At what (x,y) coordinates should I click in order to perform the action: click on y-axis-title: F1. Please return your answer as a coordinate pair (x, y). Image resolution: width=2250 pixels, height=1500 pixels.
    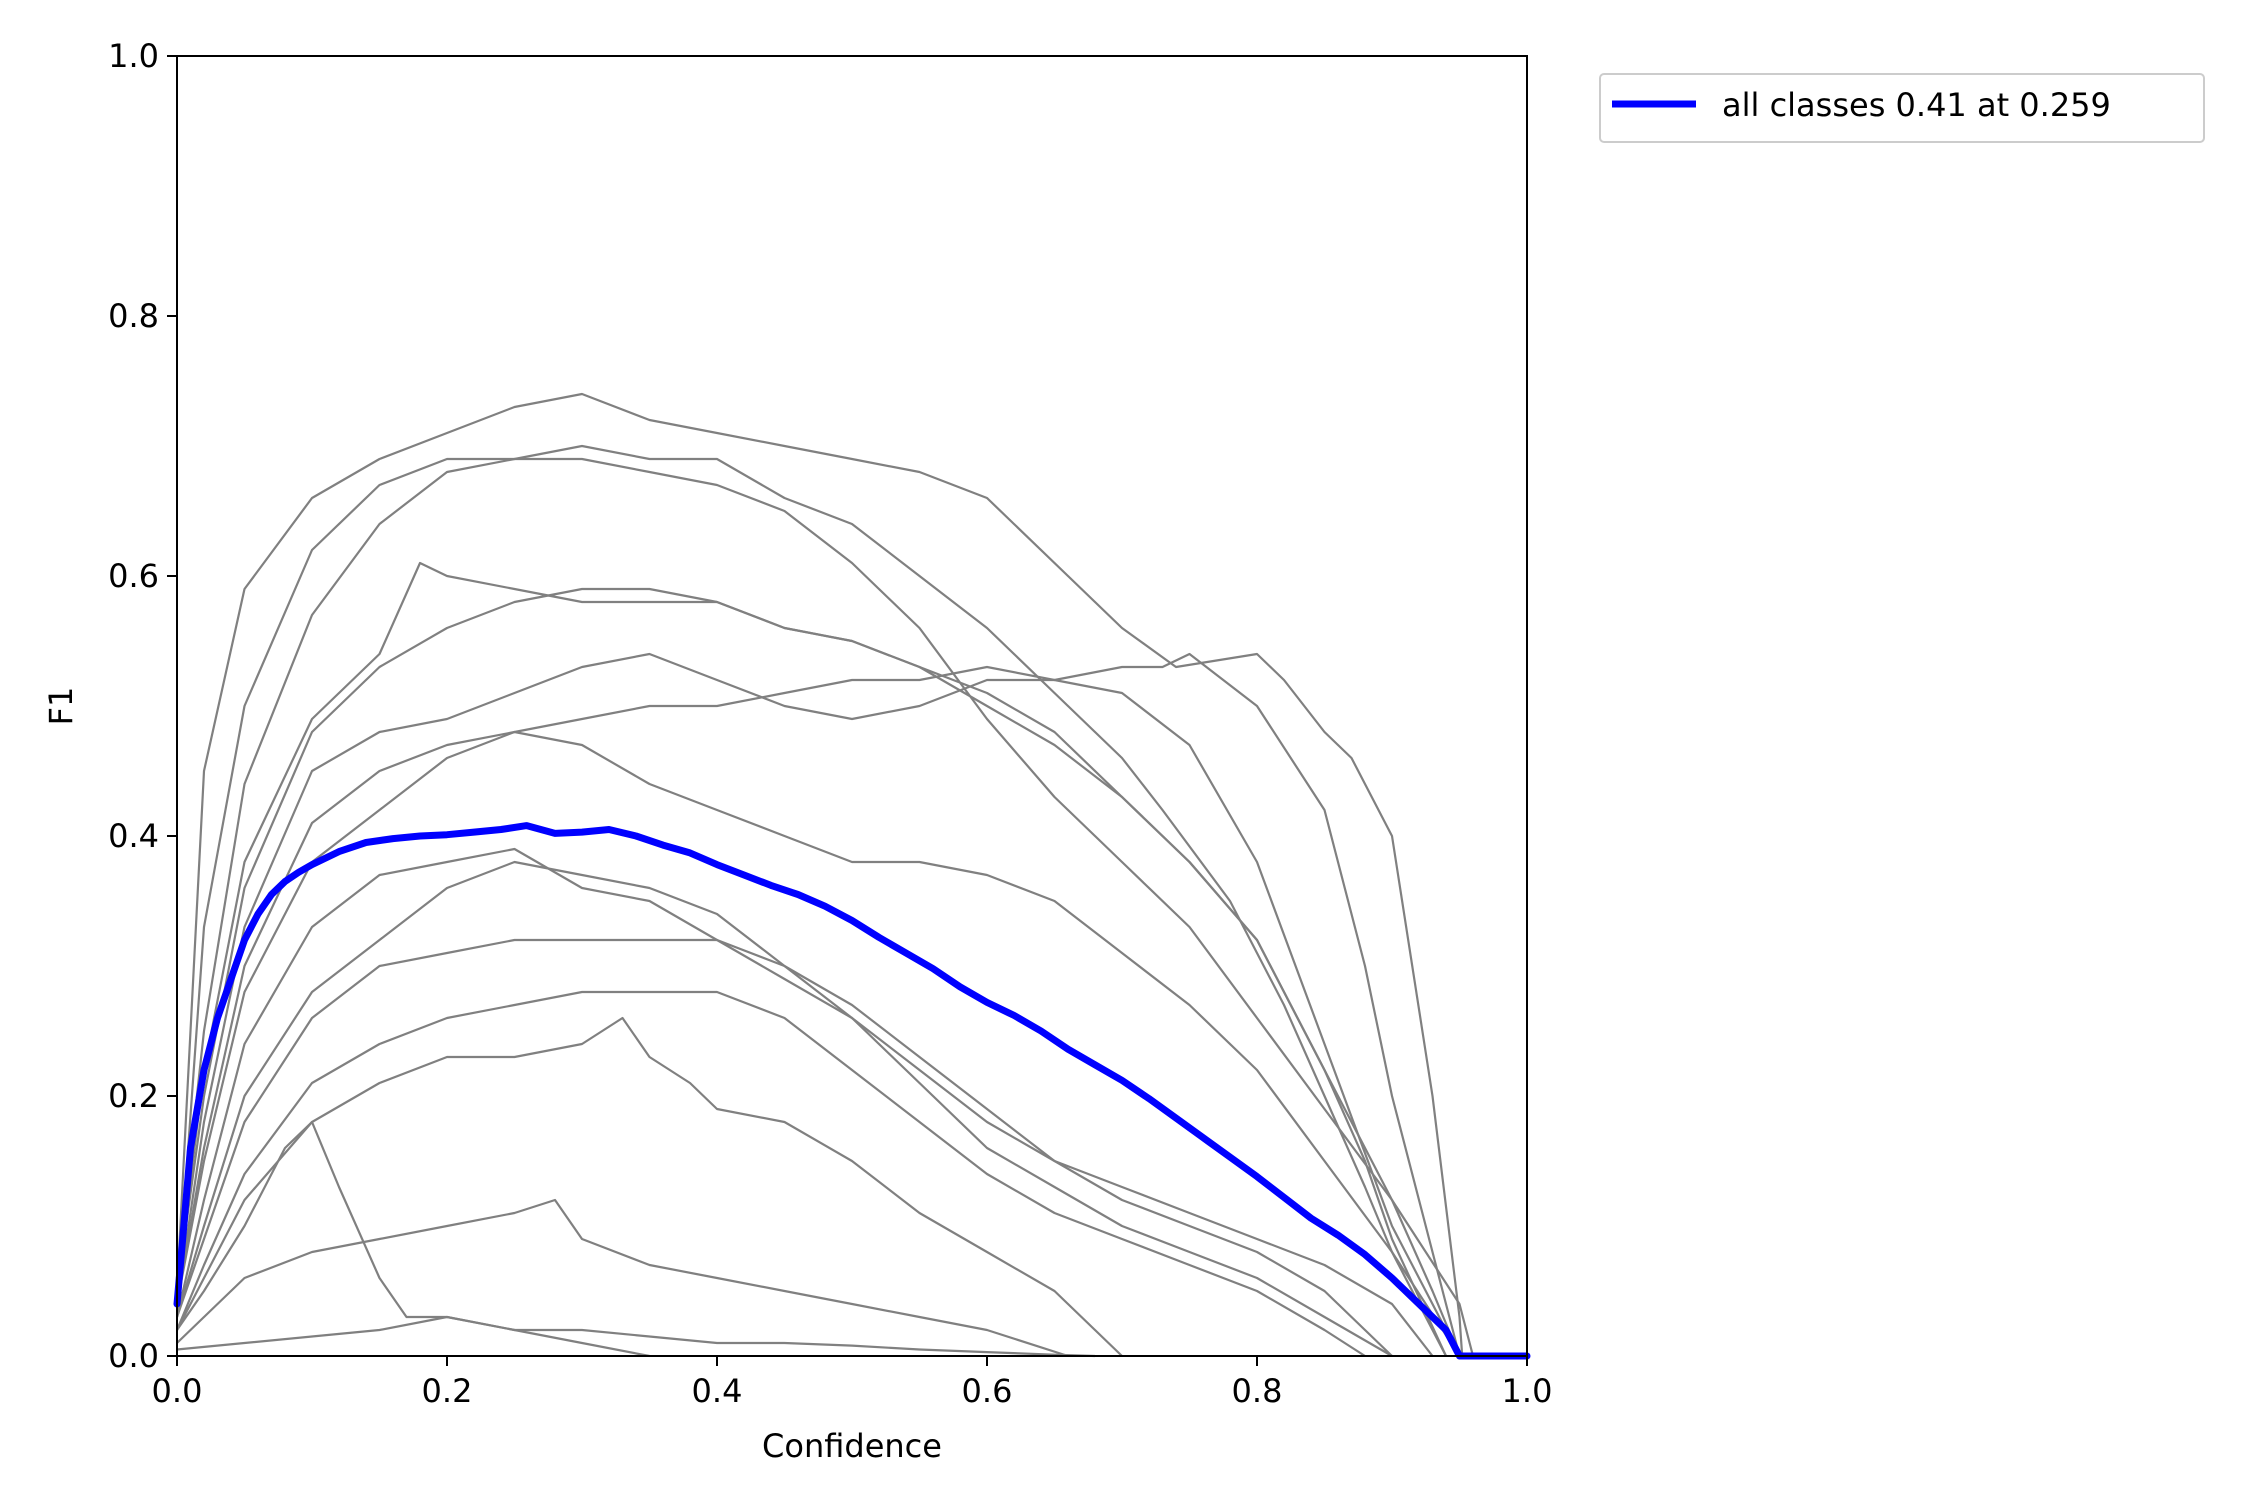
    Looking at the image, I should click on (61, 706).